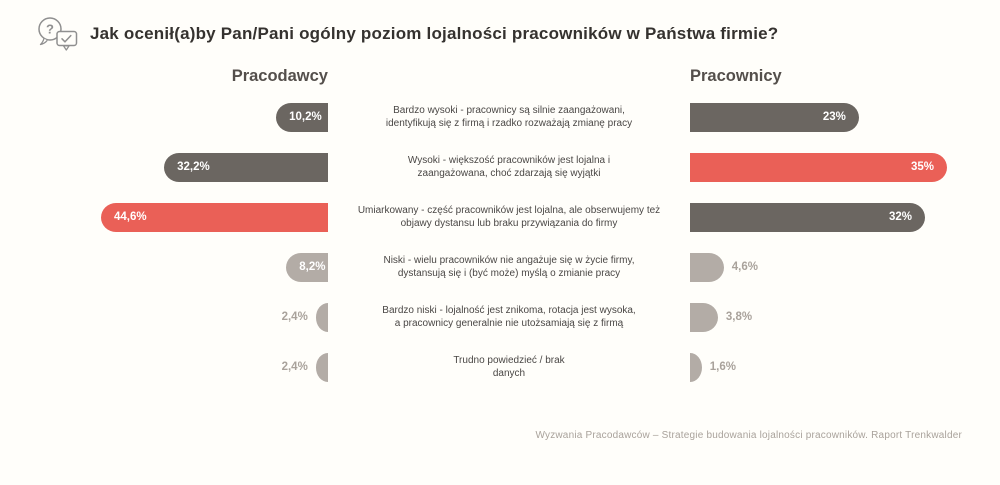 Image resolution: width=1000 pixels, height=485 pixels. Describe the element at coordinates (305, 116) in the screenshot. I see `bar-value-label: 10,2%` at that location.